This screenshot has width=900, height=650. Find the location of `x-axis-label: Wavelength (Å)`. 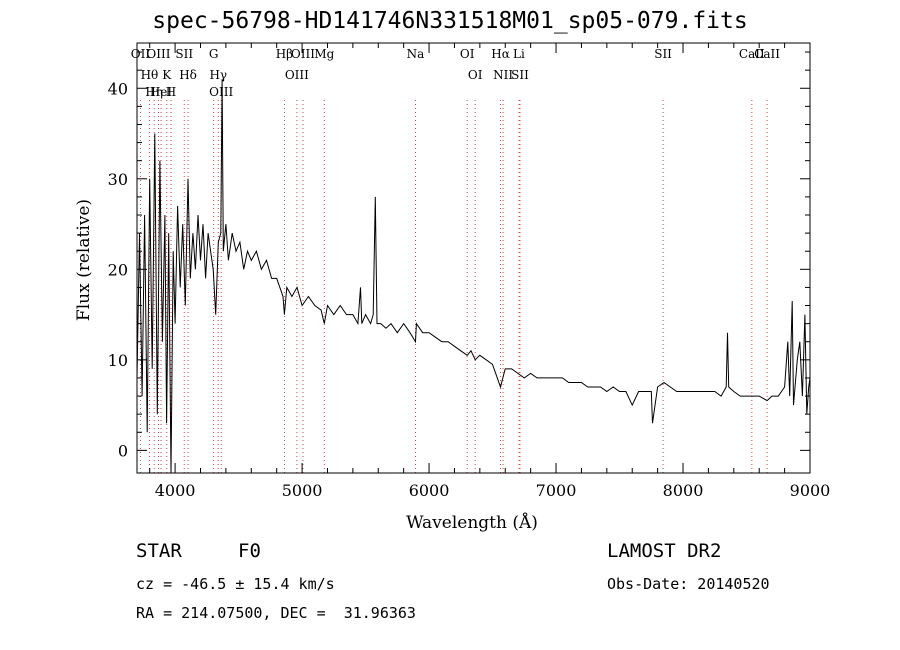

x-axis-label: Wavelength (Å) is located at coordinates (472, 522).